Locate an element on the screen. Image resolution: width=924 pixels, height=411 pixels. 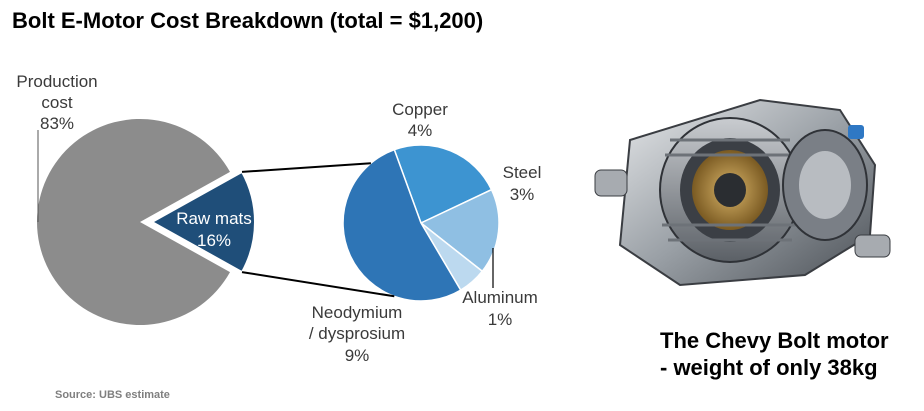
connector-bottom is located at coordinates (318, 284).